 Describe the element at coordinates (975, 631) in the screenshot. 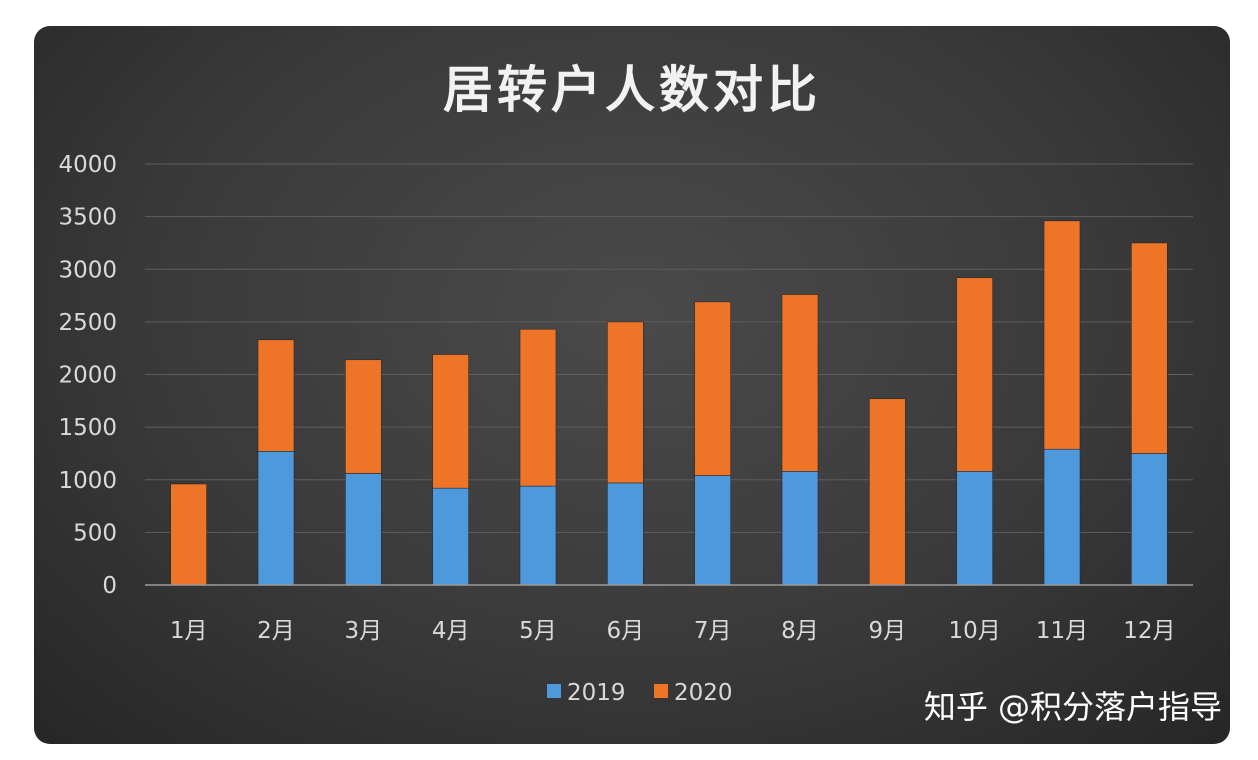

I see `x-tick-label: 10月` at that location.